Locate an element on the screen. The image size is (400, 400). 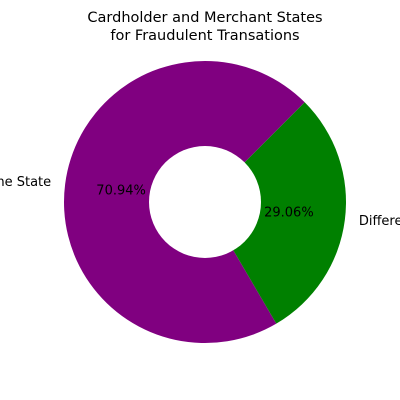
slice-label-0: Same State is located at coordinates (25, 182).